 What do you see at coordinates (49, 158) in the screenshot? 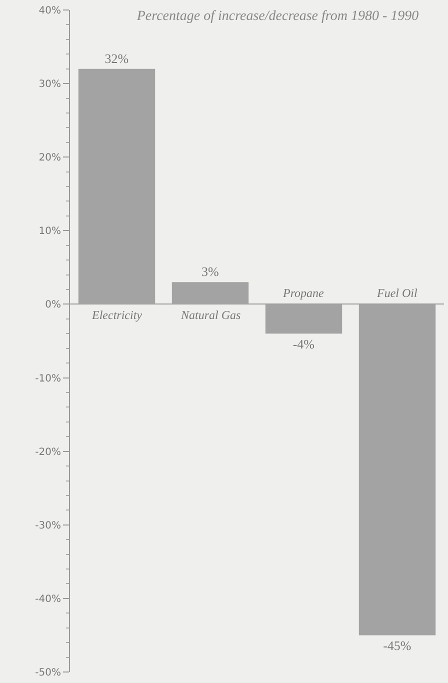
I see `y-tick-label: 20%` at bounding box center [49, 158].